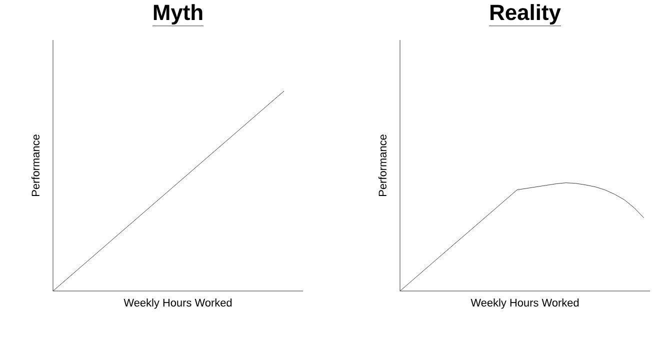  Describe the element at coordinates (178, 14) in the screenshot. I see `chart-title: Myth` at that location.